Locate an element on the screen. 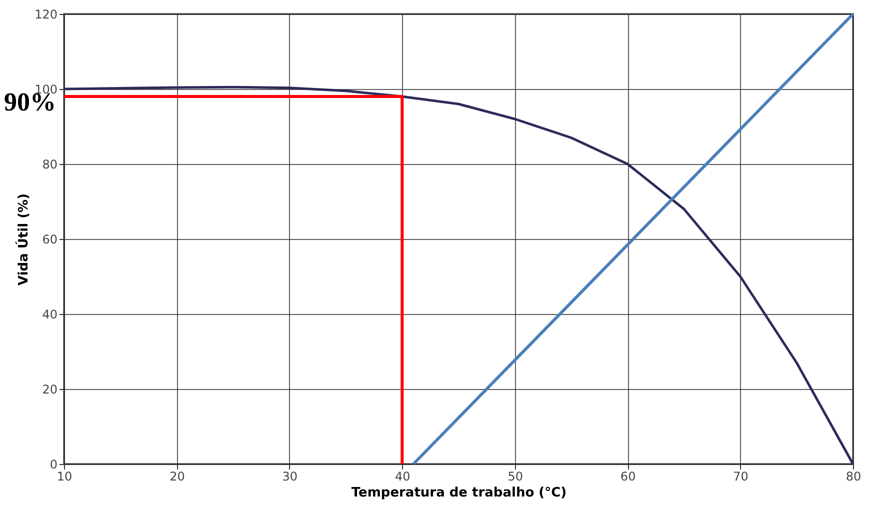 The image size is (877, 511). x-tick-label: 40 is located at coordinates (402, 477).